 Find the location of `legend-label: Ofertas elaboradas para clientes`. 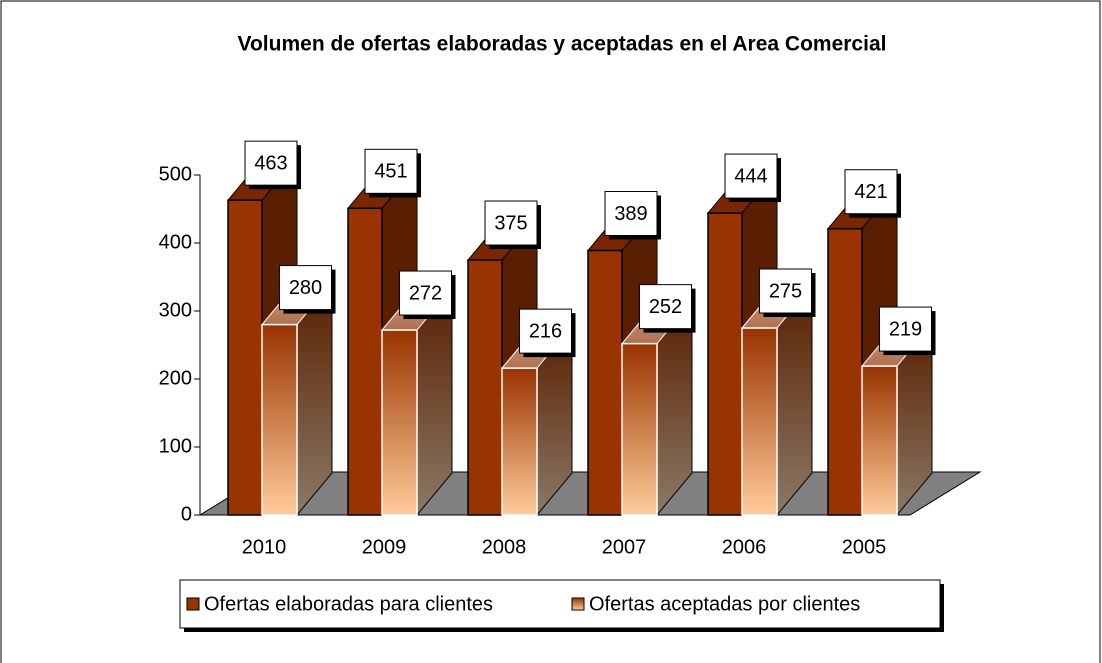

legend-label: Ofertas elaboradas para clientes is located at coordinates (348, 604).